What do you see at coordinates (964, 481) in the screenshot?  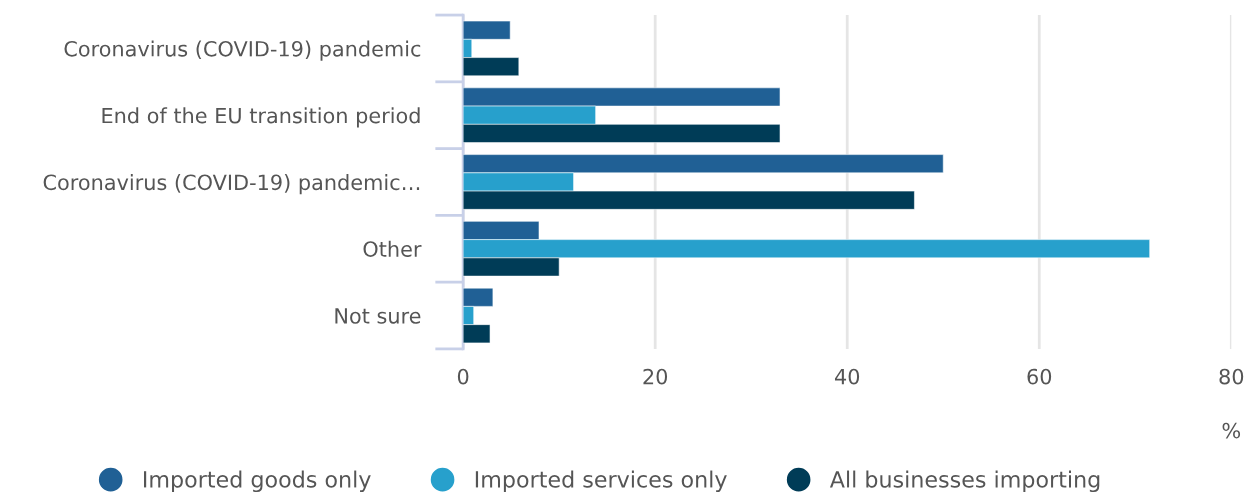 I see `legend-label: All businesses importing` at bounding box center [964, 481].